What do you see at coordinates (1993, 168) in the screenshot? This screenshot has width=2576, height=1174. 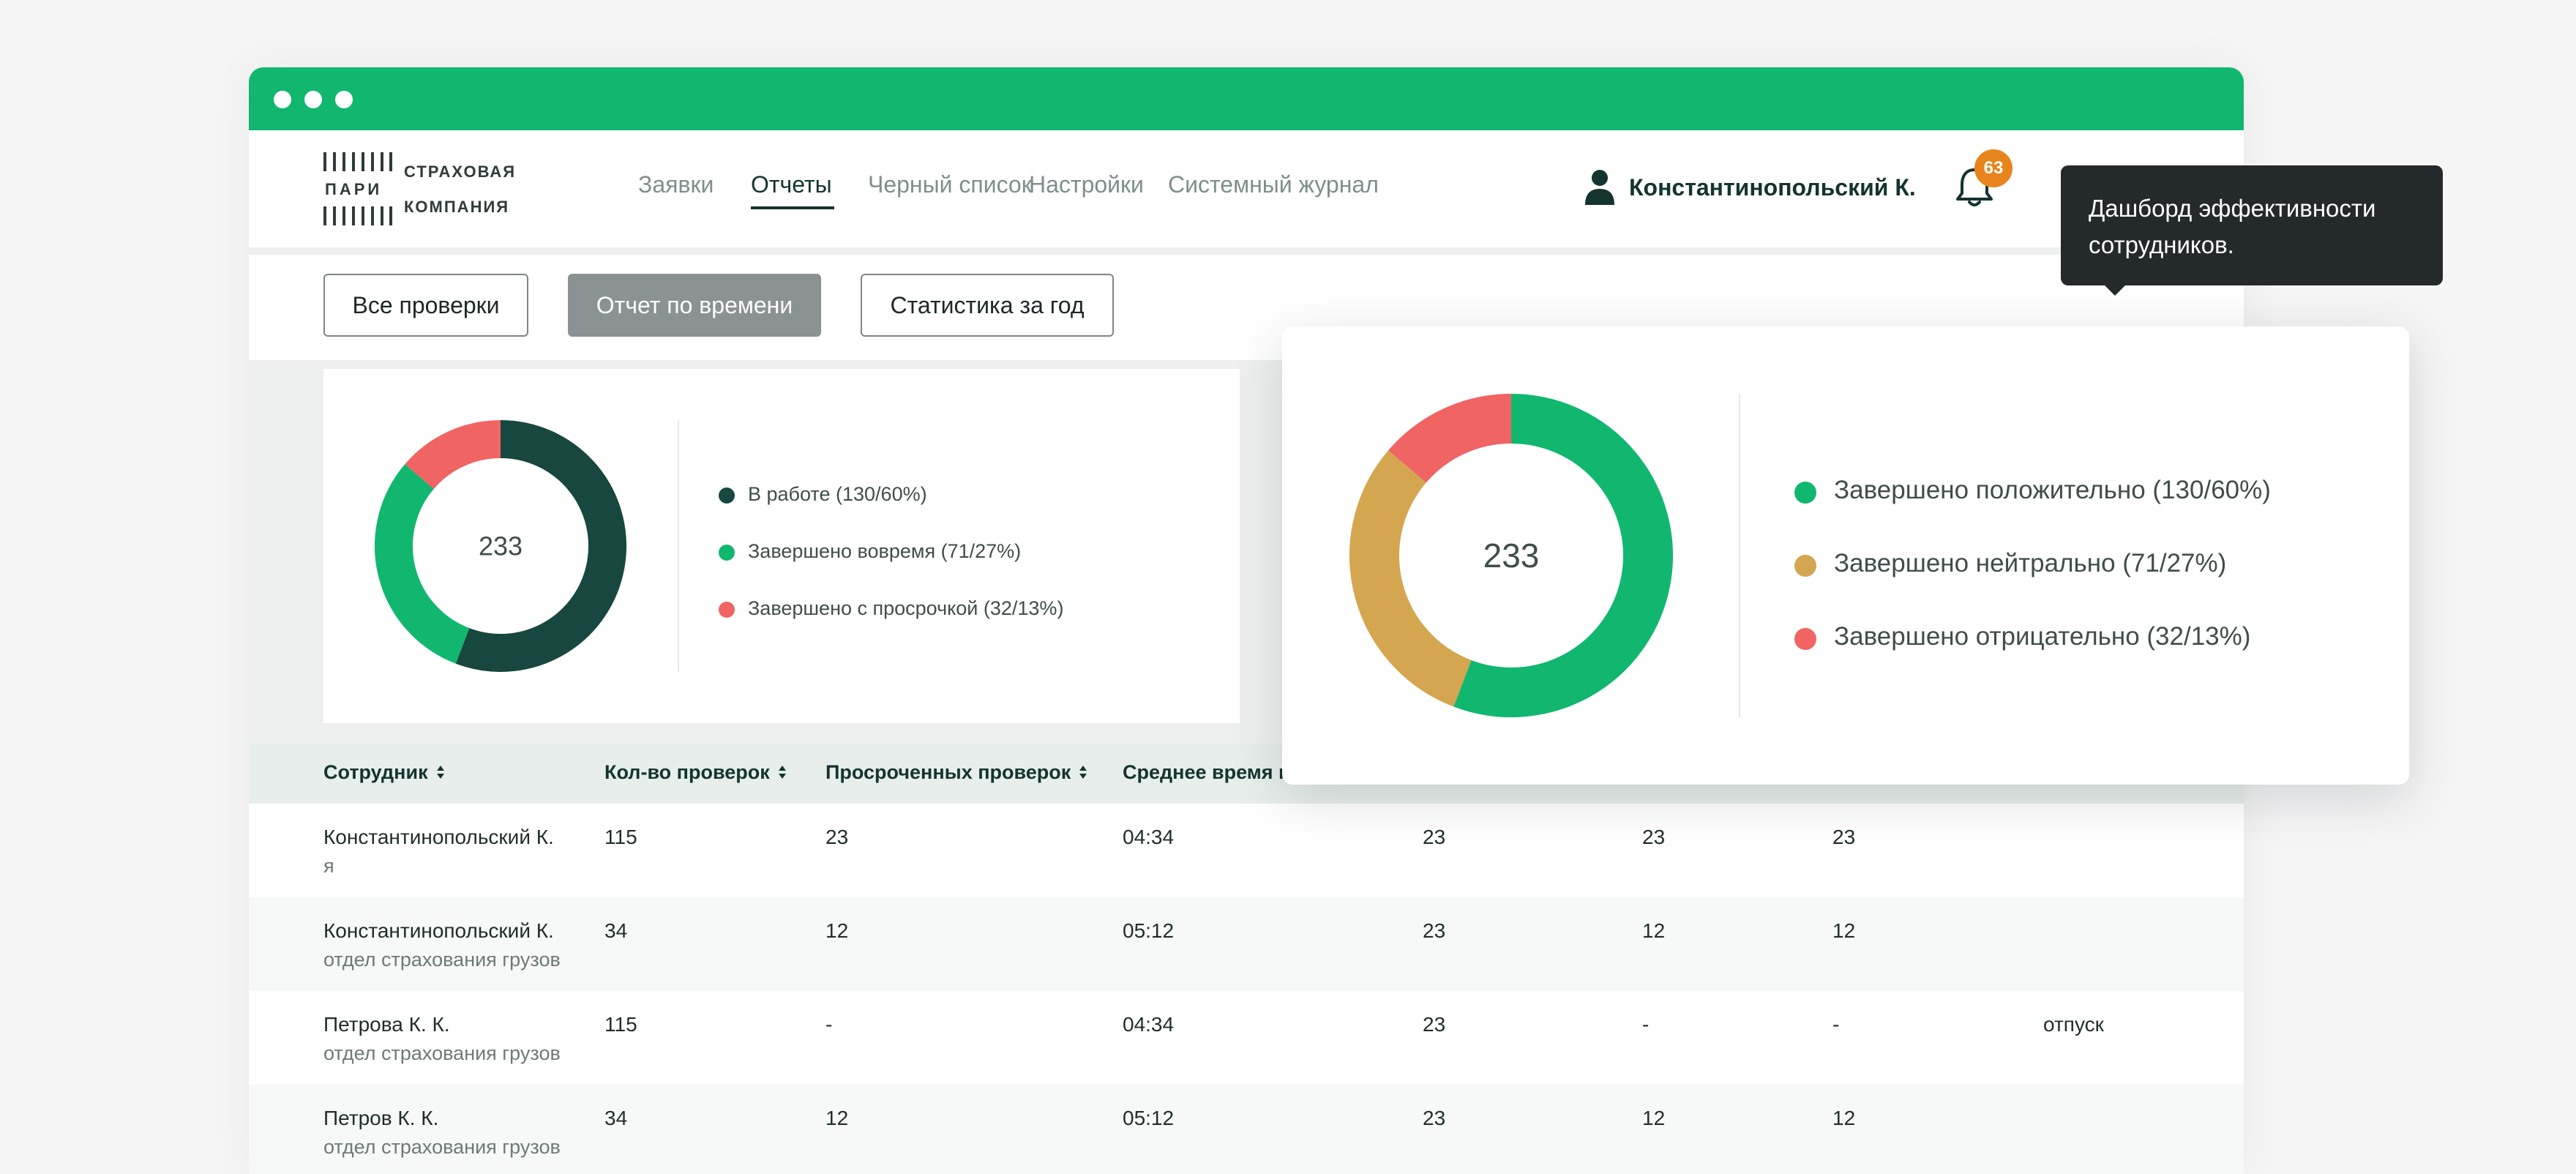 I see `notification-badge: 63` at bounding box center [1993, 168].